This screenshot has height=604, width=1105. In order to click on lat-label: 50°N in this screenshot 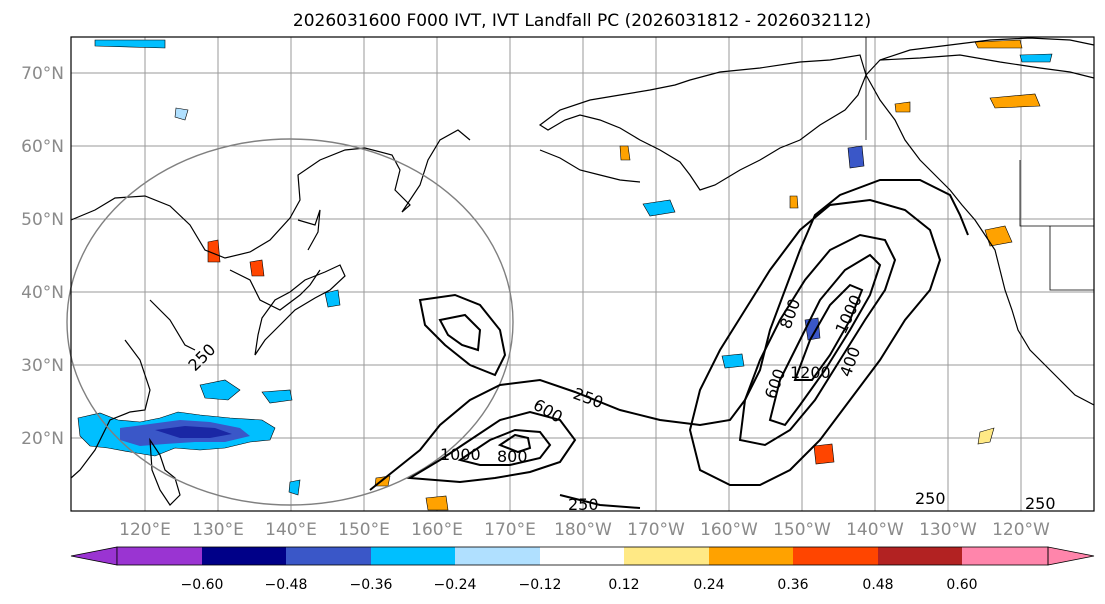, I will do `click(42, 220)`.